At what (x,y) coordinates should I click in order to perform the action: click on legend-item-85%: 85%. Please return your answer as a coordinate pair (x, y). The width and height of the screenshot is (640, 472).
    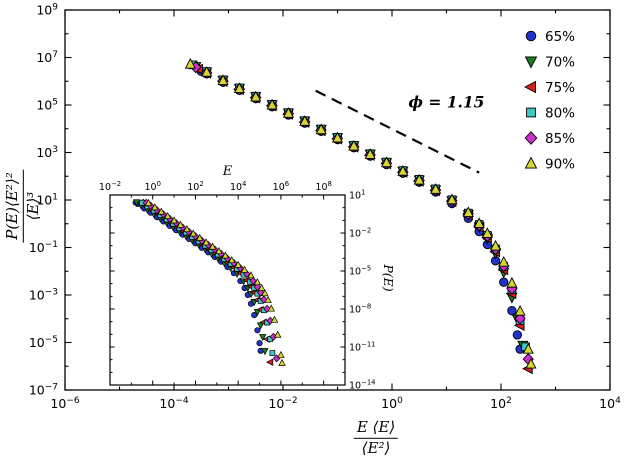
    Looking at the image, I should click on (549, 139).